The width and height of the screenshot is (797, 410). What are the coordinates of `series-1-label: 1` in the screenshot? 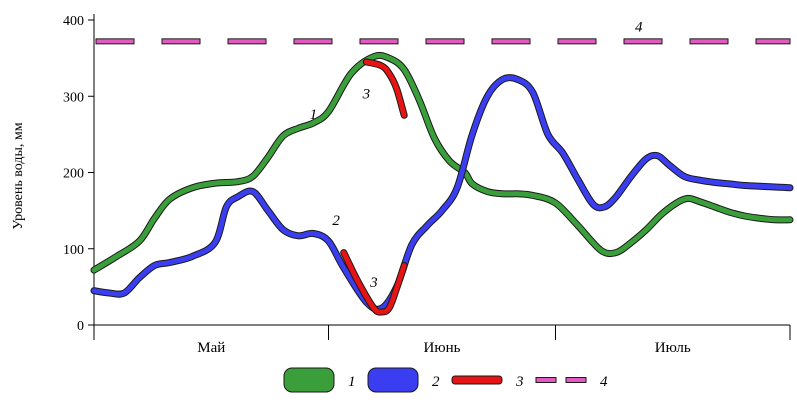 It's located at (314, 115).